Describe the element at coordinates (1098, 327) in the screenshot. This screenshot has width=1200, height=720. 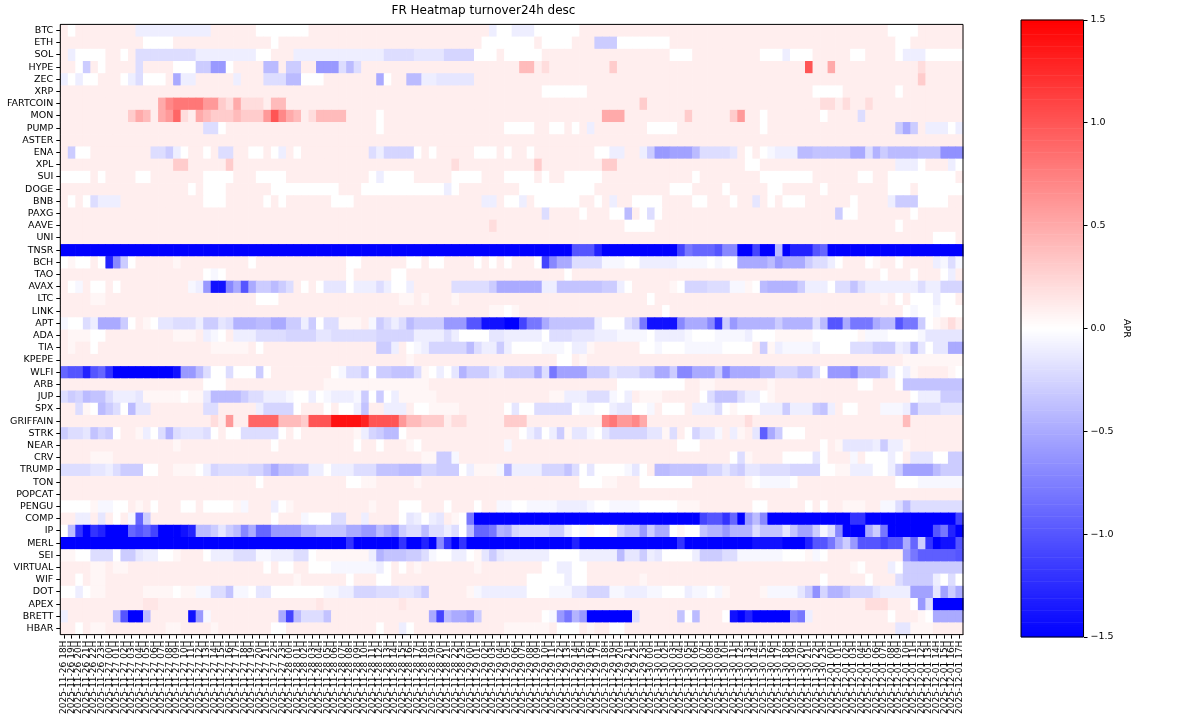
I see `color-bar-label: 0.0` at that location.